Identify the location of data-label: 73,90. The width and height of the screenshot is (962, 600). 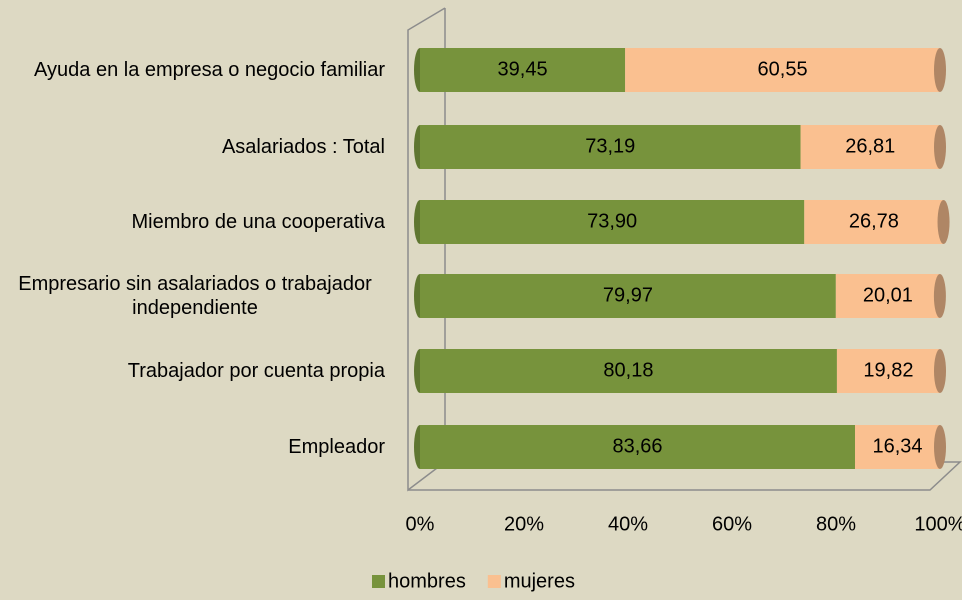
(612, 221).